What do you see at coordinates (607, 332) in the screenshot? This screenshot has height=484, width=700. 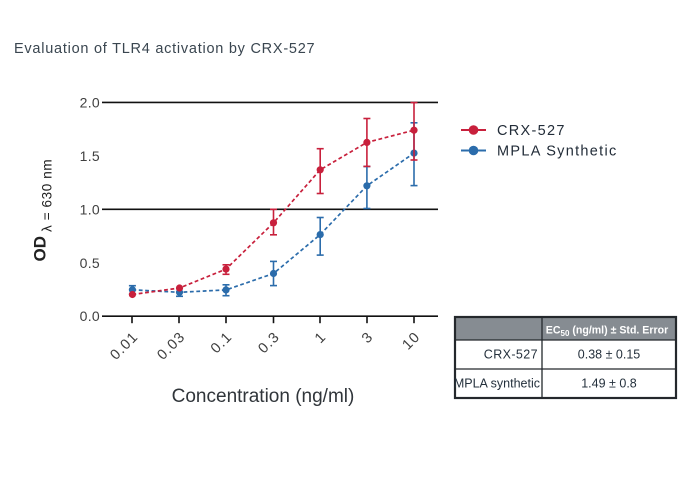 I see `svg-text: EC50 (ng/ml) ± Std. Error` at bounding box center [607, 332].